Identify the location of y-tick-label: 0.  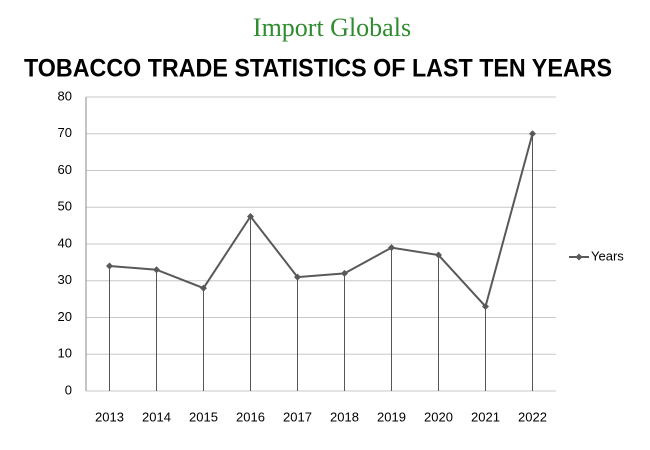
(68, 389).